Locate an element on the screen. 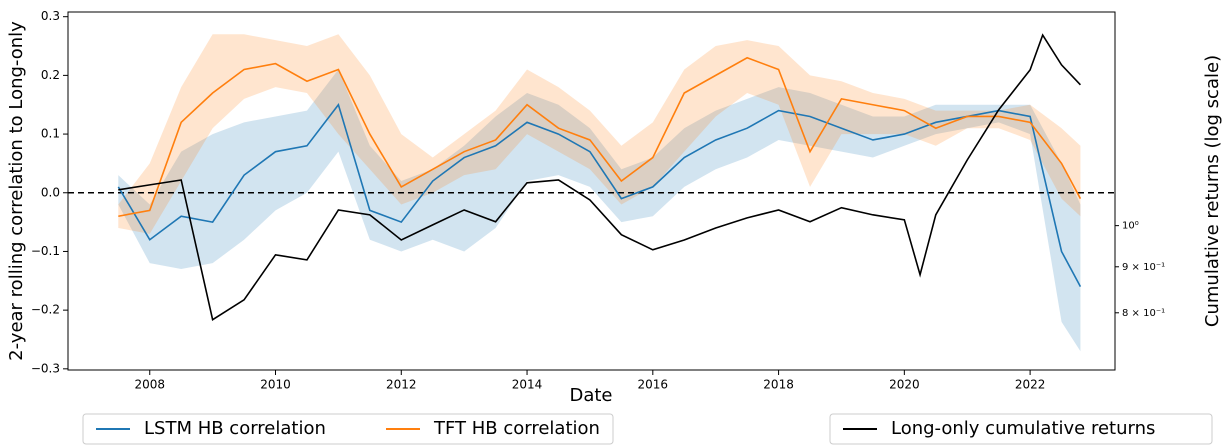 The height and width of the screenshot is (445, 1227). x-tick-label: 2012 is located at coordinates (401, 385).